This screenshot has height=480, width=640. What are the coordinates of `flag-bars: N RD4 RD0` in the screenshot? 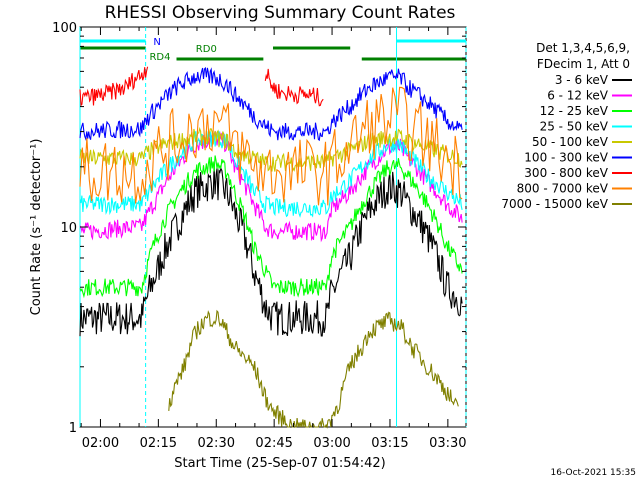 It's located at (273, 50).